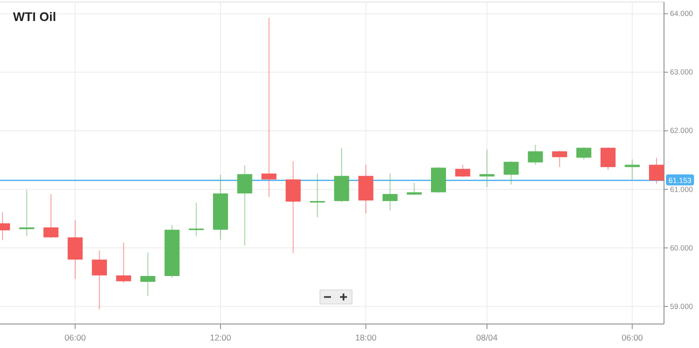 The width and height of the screenshot is (699, 348). Describe the element at coordinates (487, 337) in the screenshot. I see `x-tick-label: 08/04` at that location.